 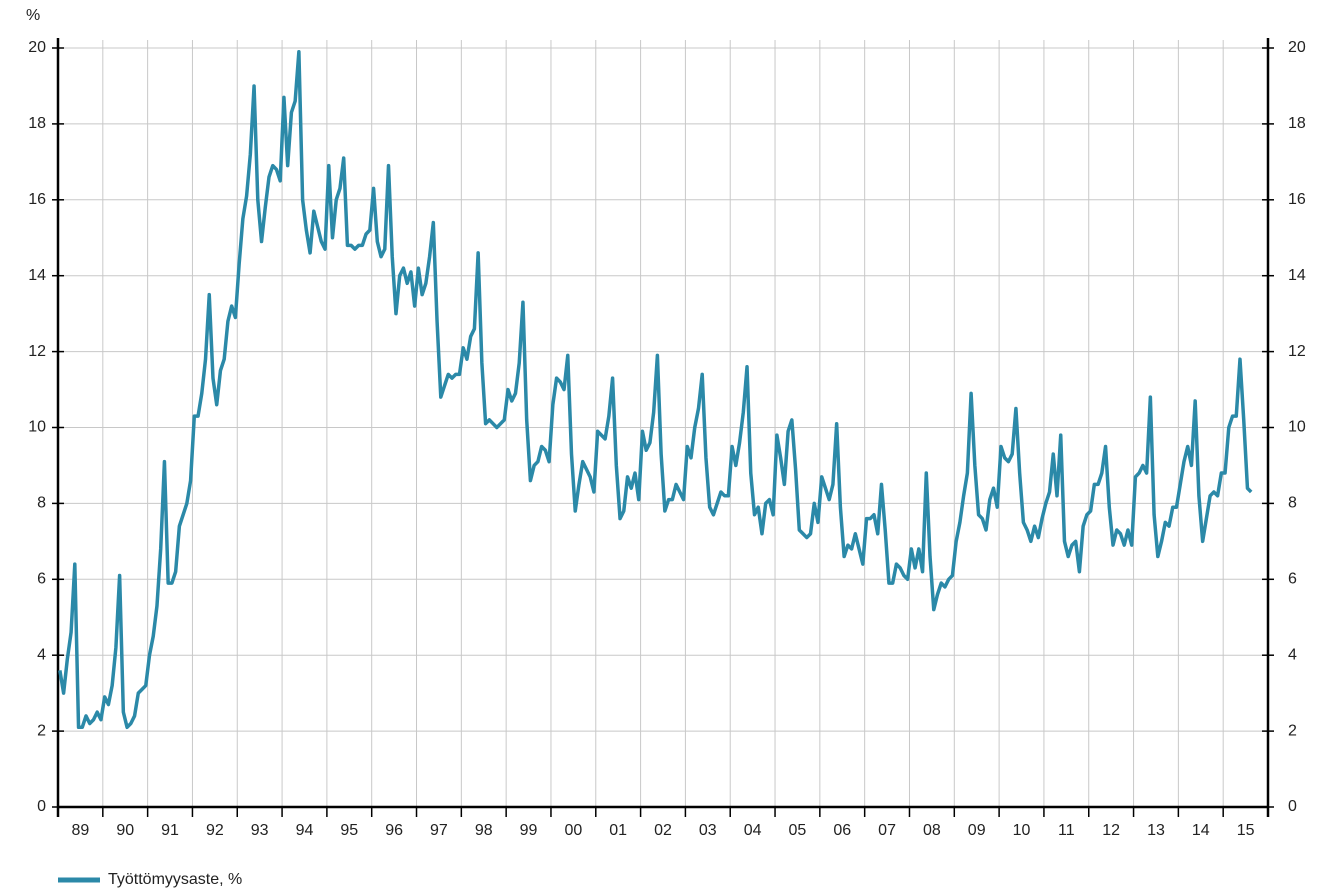 I want to click on y-axis-label: %, so click(x=33, y=15).